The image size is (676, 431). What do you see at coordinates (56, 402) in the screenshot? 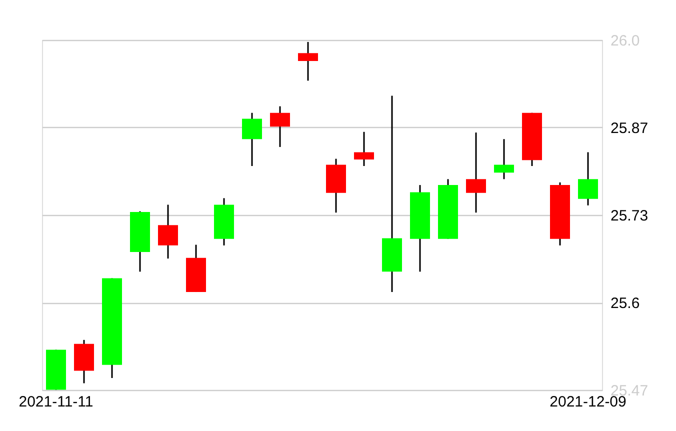
I see `x-tick-label: 2021-11-11` at bounding box center [56, 402].